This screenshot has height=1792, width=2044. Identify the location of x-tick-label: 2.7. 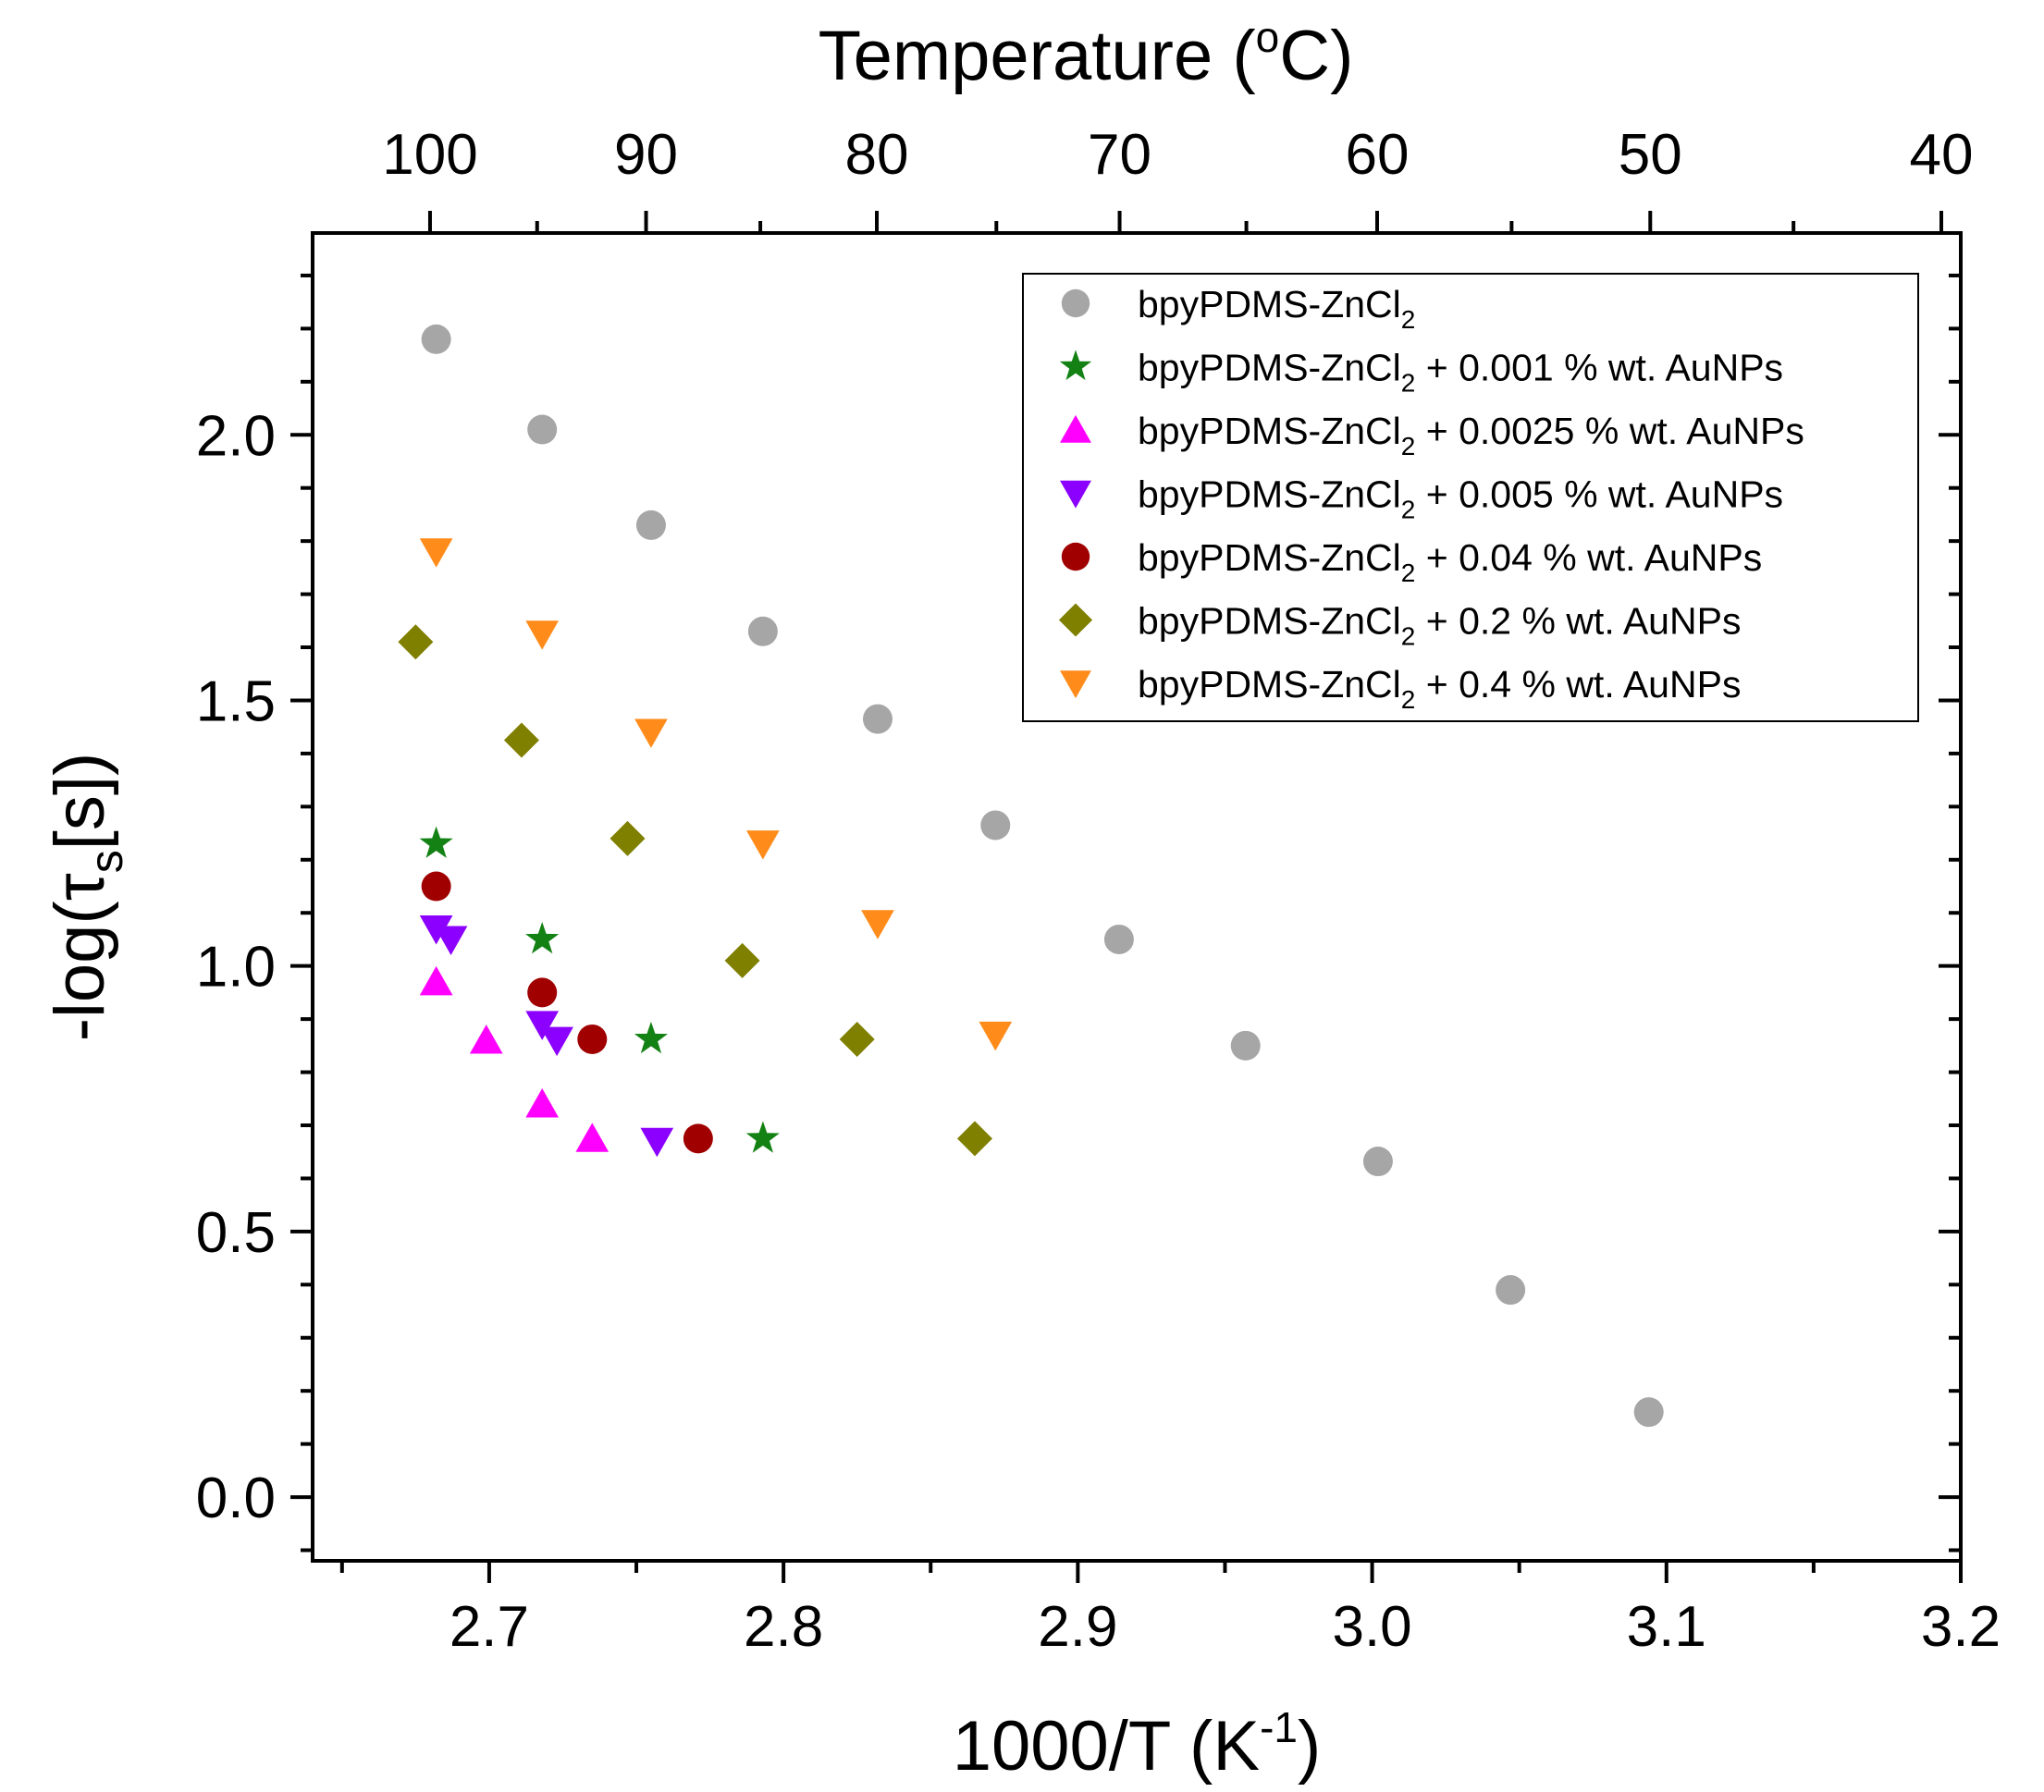
(489, 1627).